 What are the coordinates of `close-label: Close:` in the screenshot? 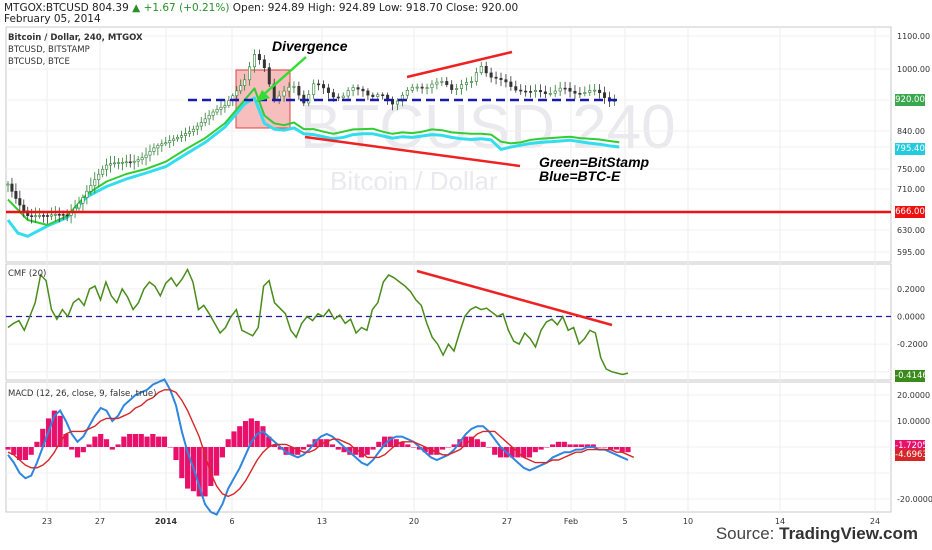 It's located at (462, 8).